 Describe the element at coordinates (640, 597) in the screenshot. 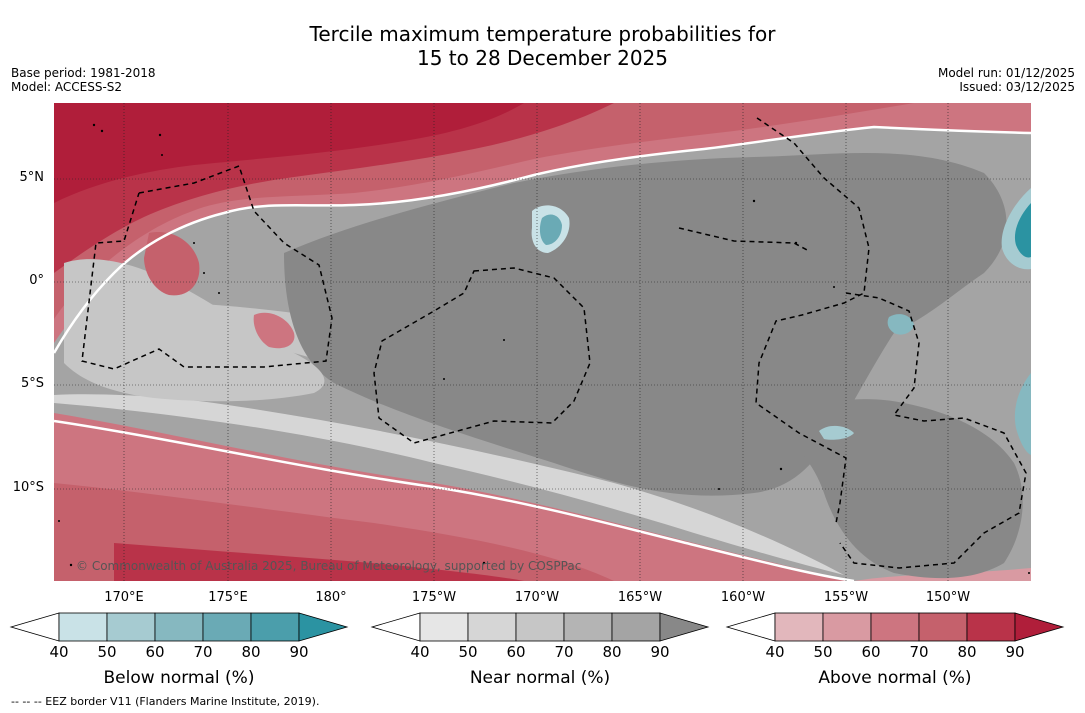

I see `lon-label-165w: 165°W` at that location.